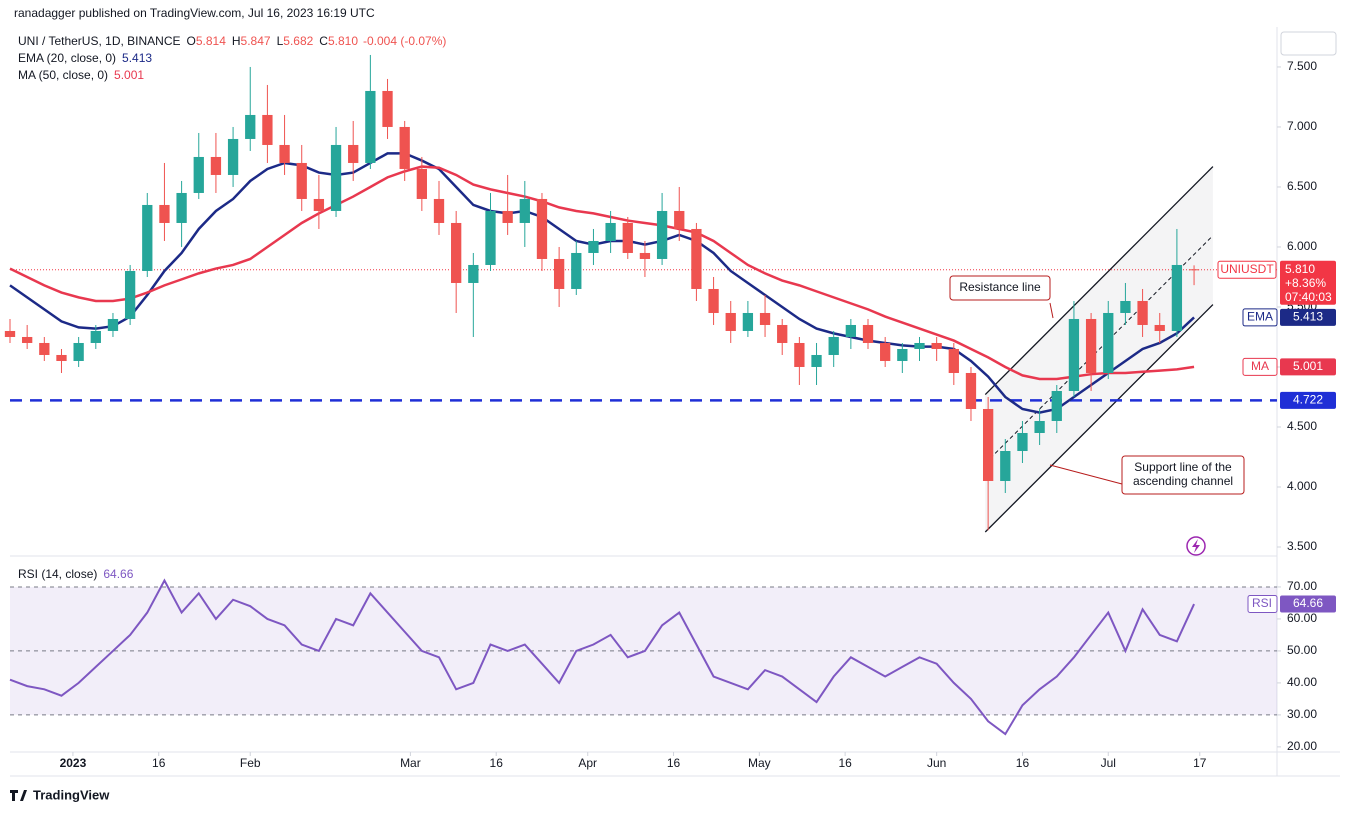  What do you see at coordinates (236, 41) in the screenshot?
I see `ohlc-key: H` at bounding box center [236, 41].